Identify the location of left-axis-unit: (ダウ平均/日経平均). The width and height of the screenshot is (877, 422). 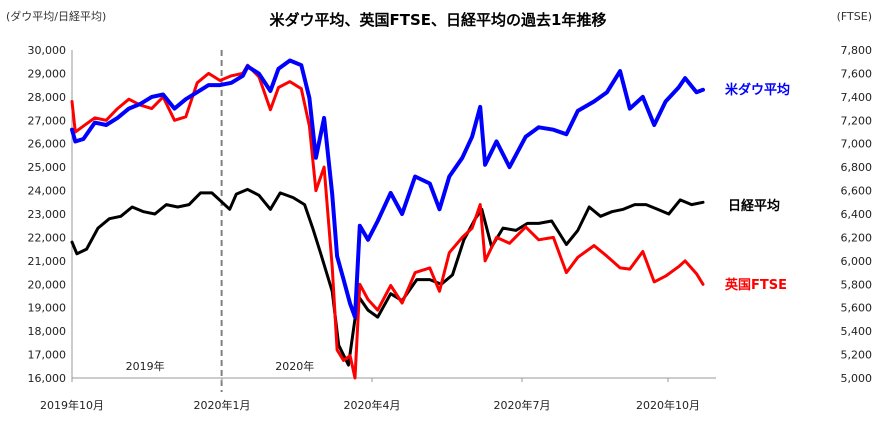
(56, 16).